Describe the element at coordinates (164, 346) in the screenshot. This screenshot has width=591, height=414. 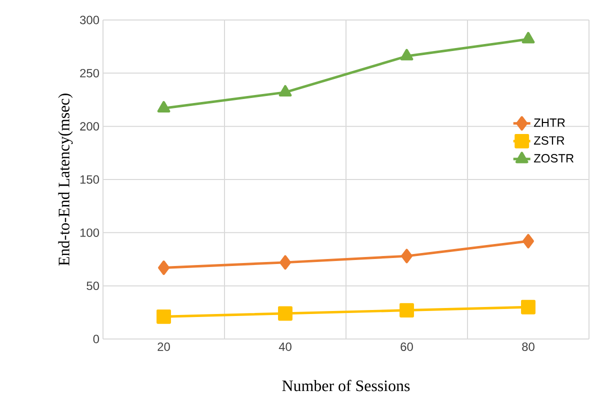
I see `x-tick-label: 20` at that location.